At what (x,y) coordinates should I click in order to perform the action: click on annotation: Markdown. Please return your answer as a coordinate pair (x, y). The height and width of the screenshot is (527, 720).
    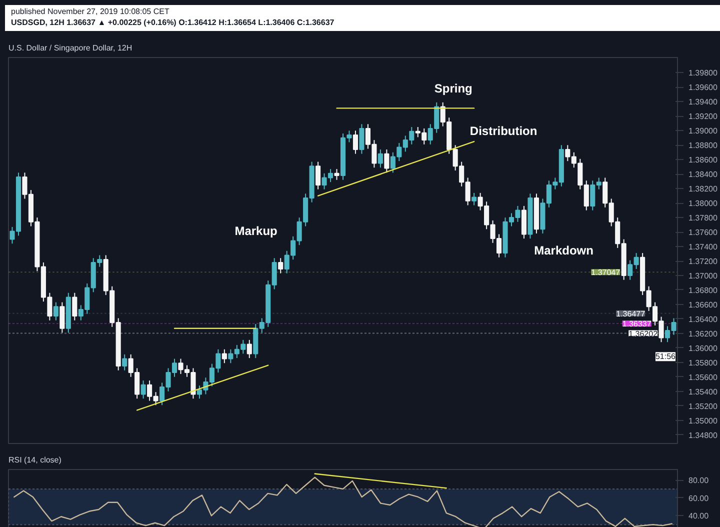
    Looking at the image, I should click on (564, 251).